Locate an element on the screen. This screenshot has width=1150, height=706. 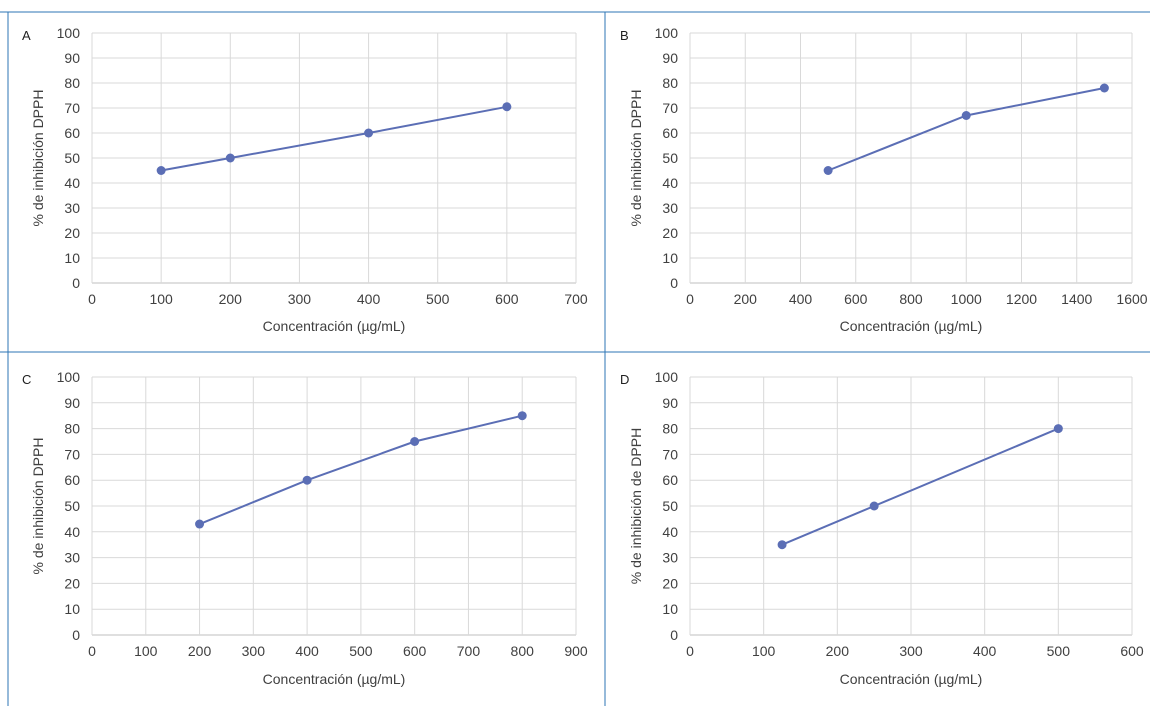
x-tick-label: 1400 is located at coordinates (1076, 299).